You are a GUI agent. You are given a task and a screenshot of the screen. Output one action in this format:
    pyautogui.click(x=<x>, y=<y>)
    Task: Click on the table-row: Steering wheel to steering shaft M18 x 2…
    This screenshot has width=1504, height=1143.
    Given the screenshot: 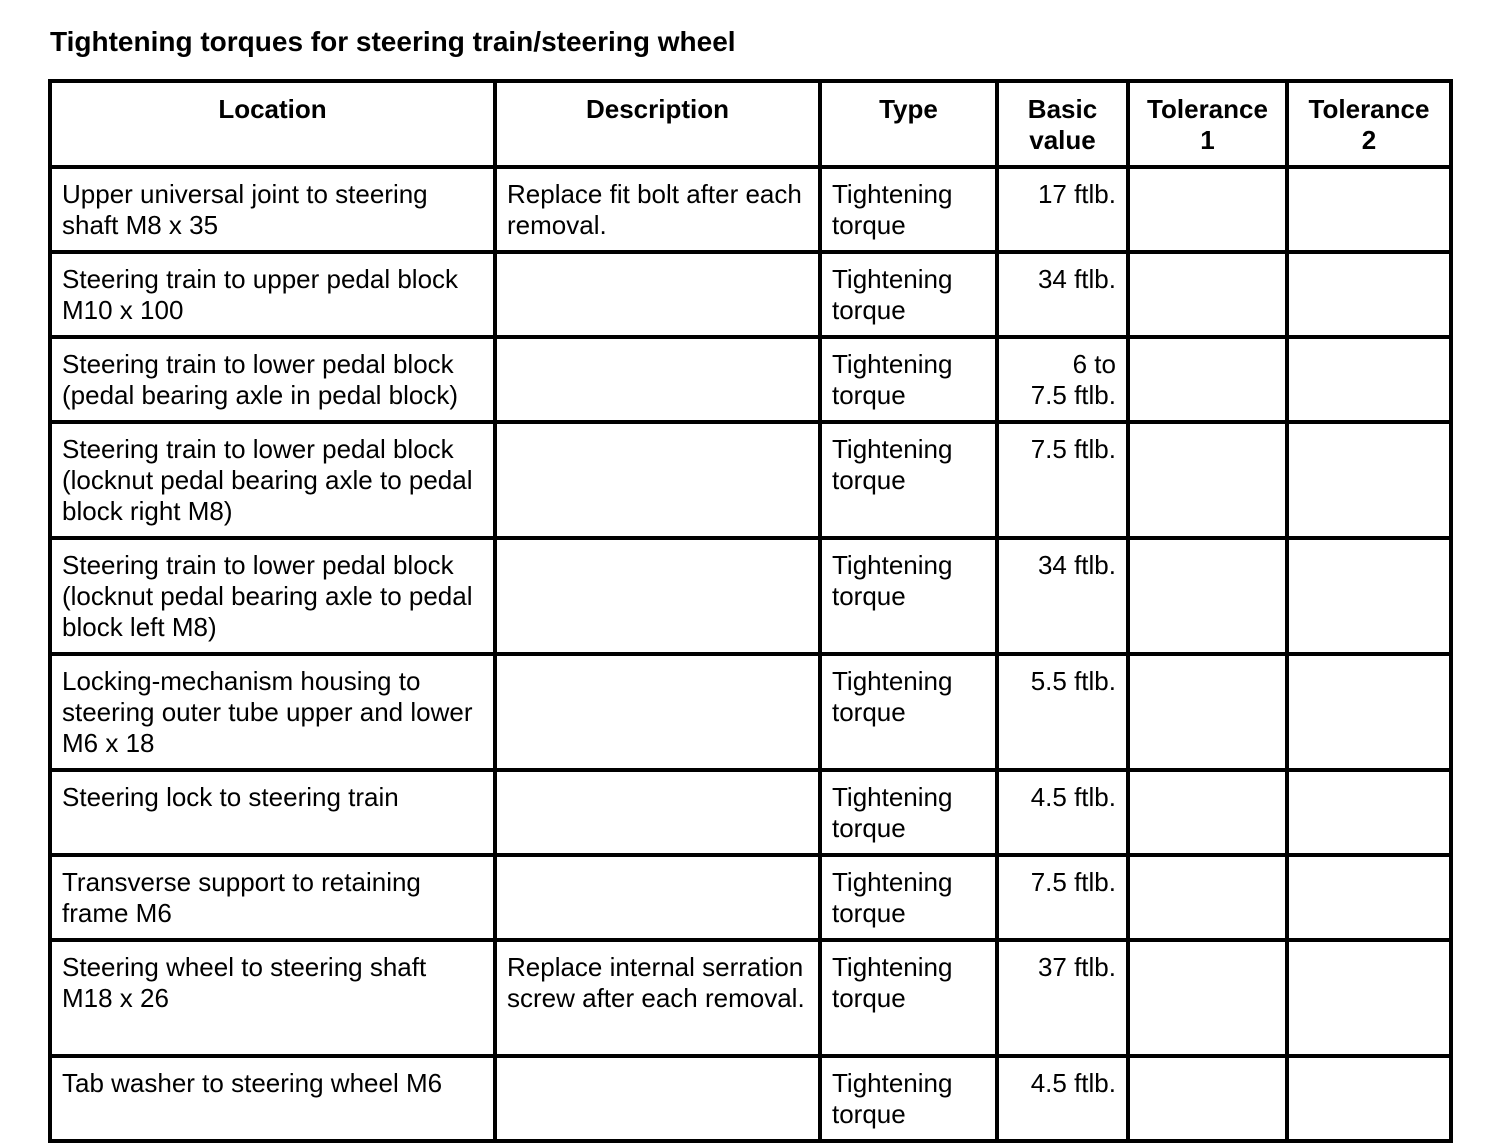 What is the action you would take?
    pyautogui.click(x=750, y=998)
    